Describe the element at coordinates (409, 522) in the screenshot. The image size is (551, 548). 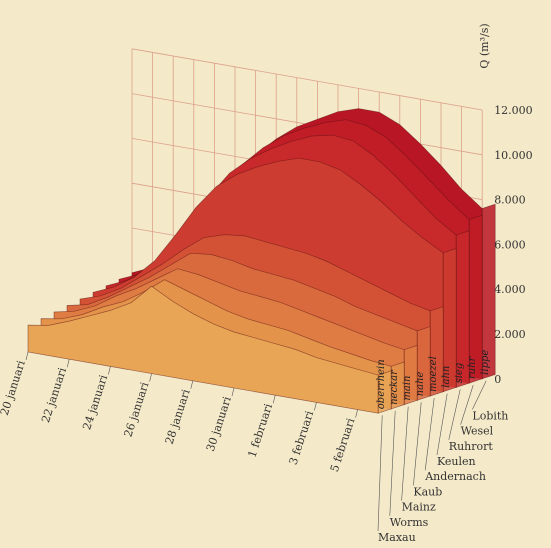
I see `station-label-worms: Worms` at that location.